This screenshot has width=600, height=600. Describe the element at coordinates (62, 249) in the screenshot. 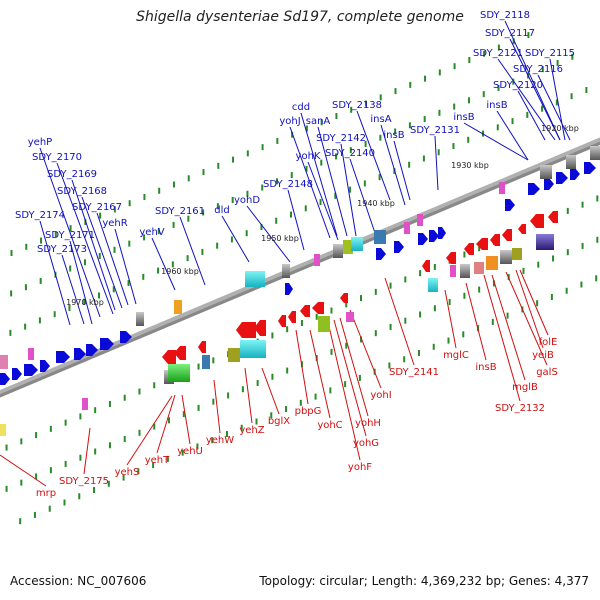

I see `gene-label: SDY_2173` at that location.